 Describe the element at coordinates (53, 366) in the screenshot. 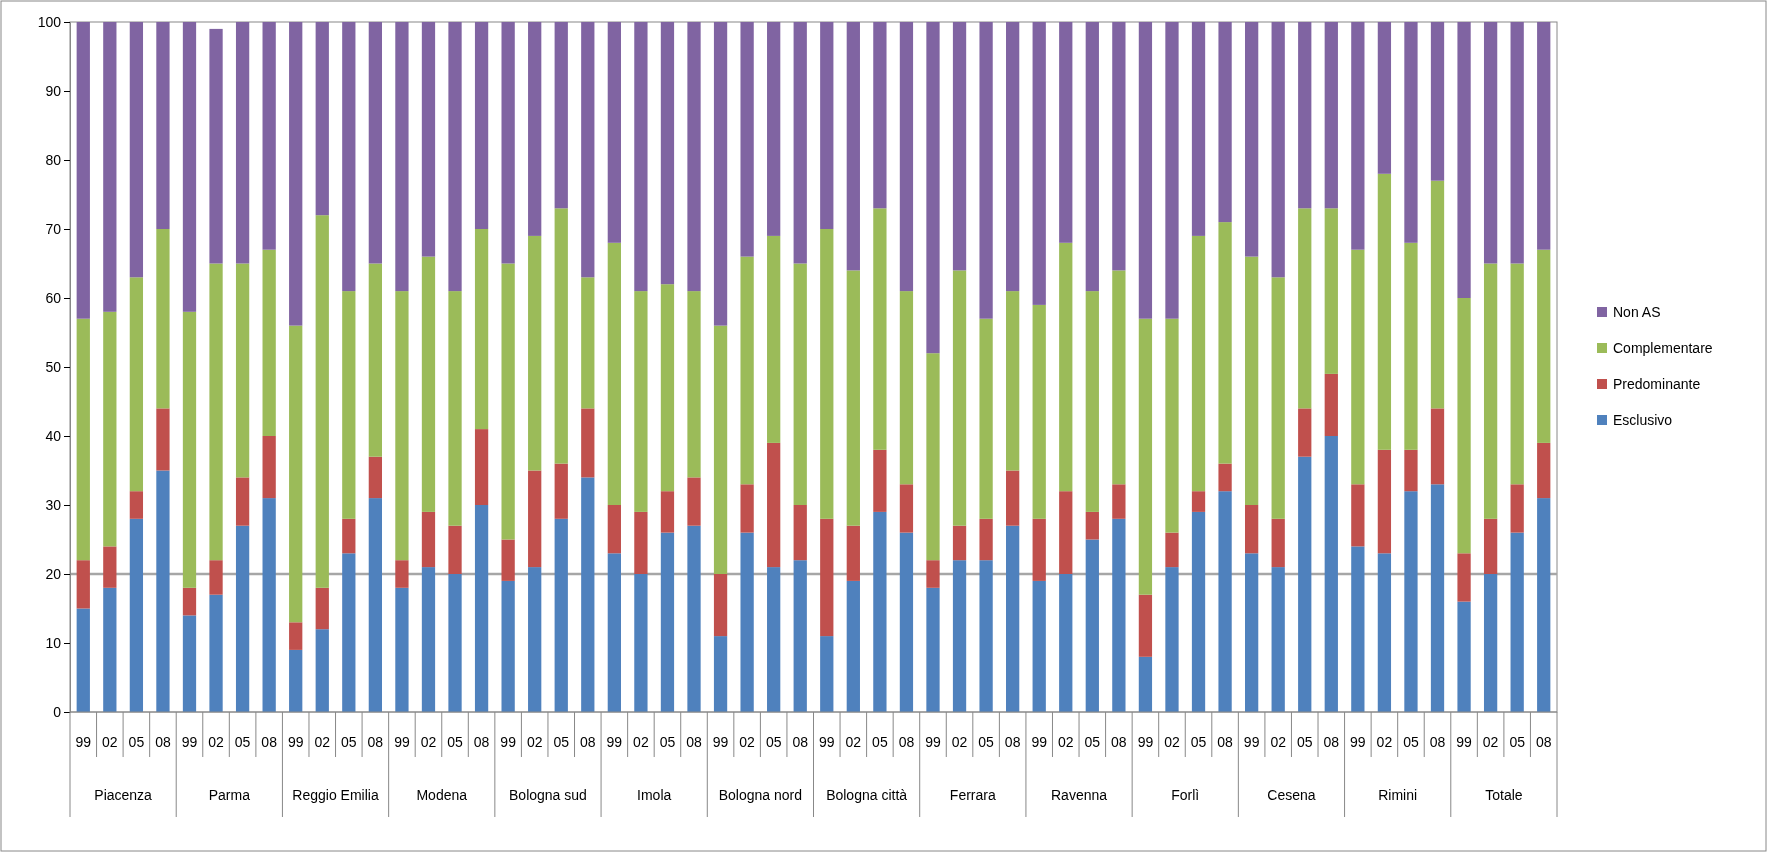

I see `y-tick-label: 50` at that location.